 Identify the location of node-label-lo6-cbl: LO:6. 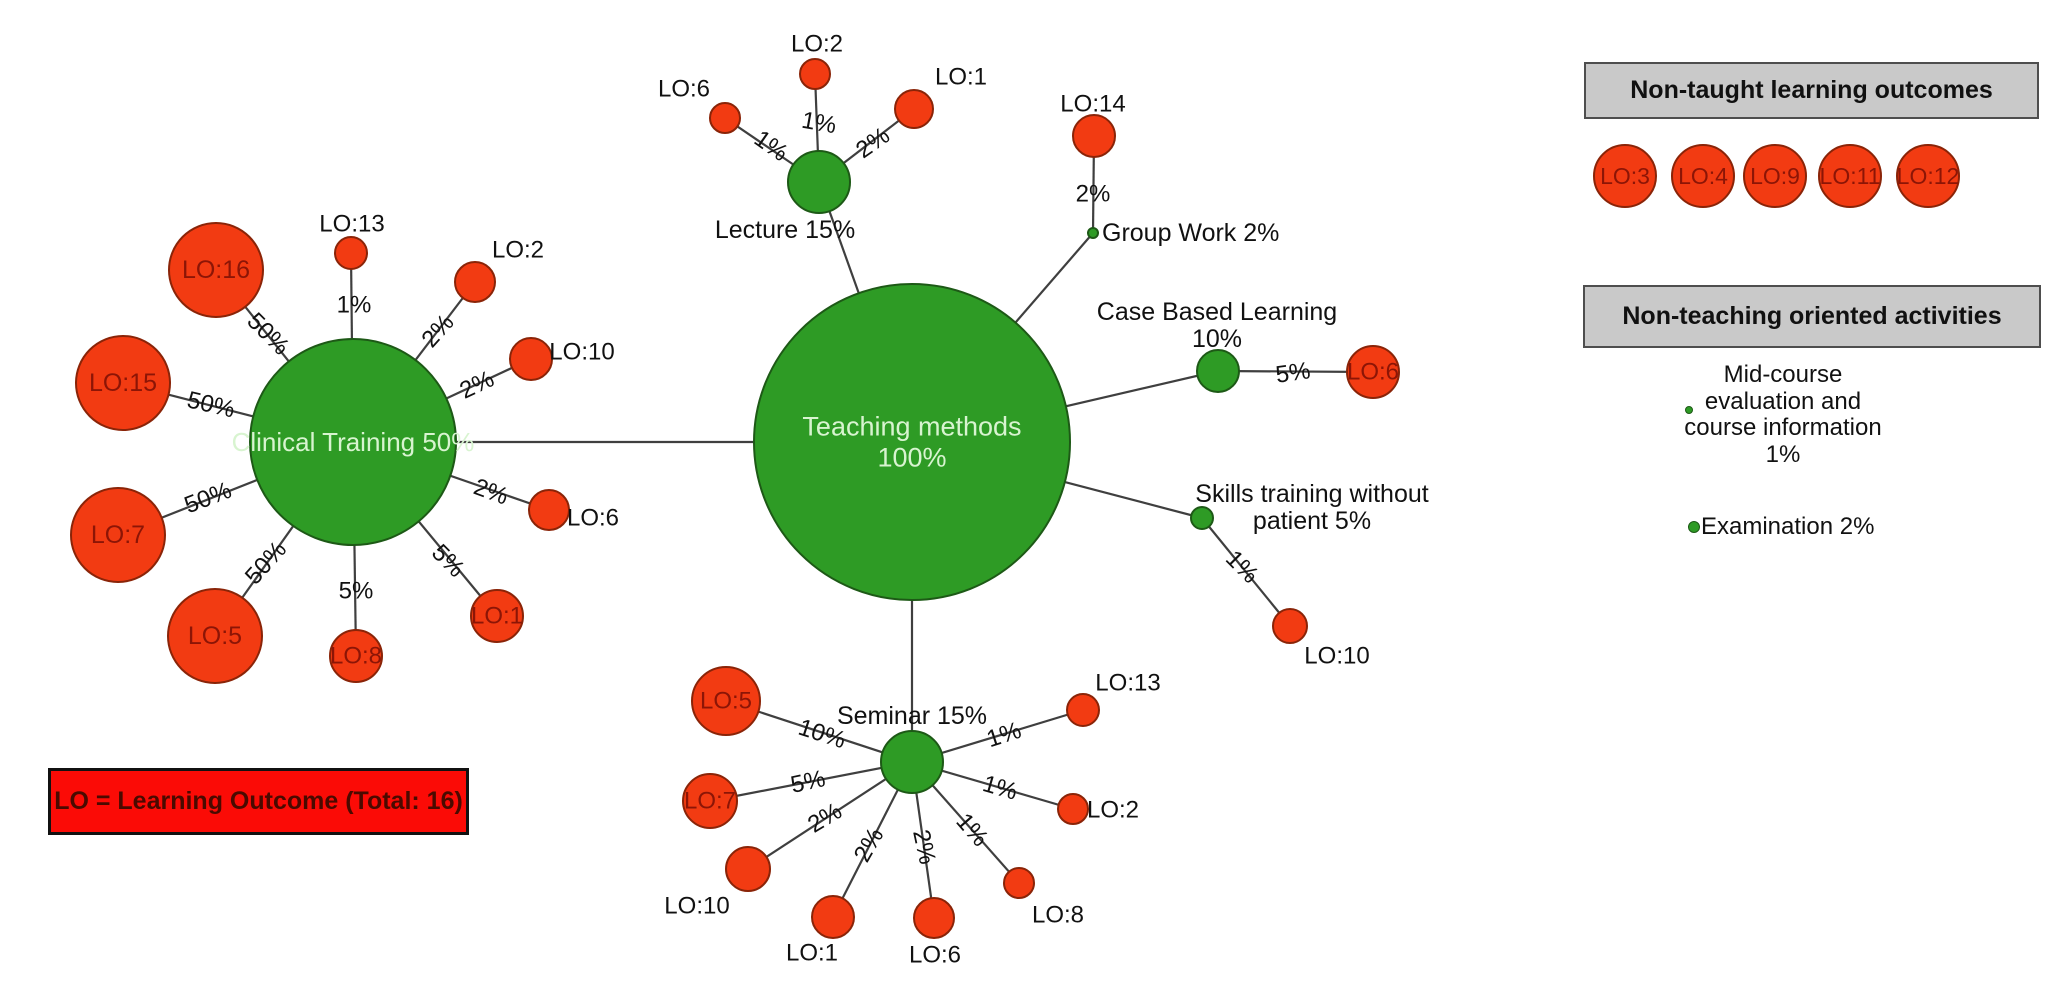
(1373, 372).